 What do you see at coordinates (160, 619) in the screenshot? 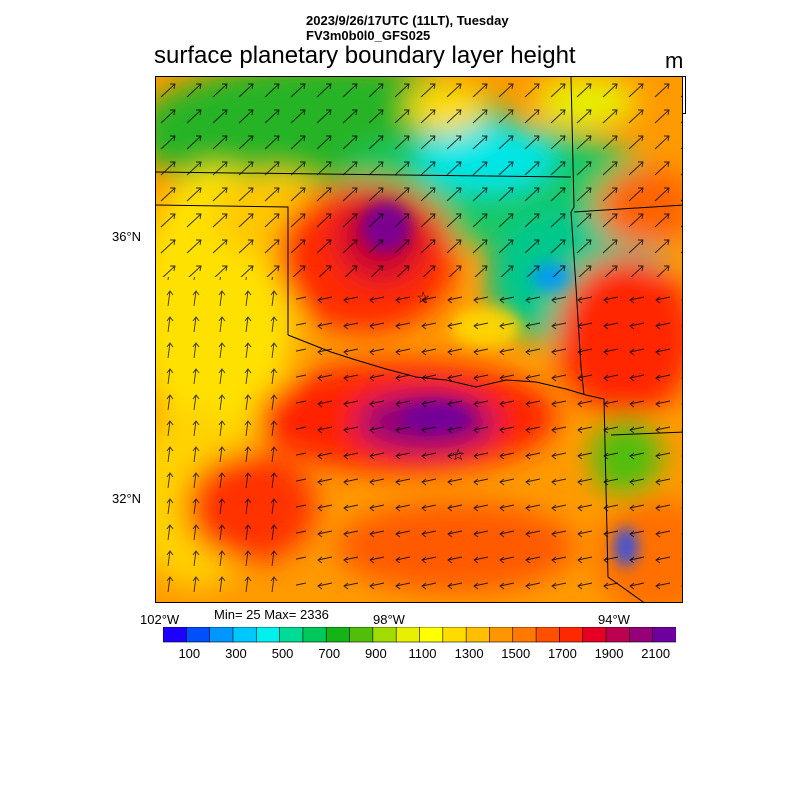
I see `lon-label-102w: 102°W` at bounding box center [160, 619].